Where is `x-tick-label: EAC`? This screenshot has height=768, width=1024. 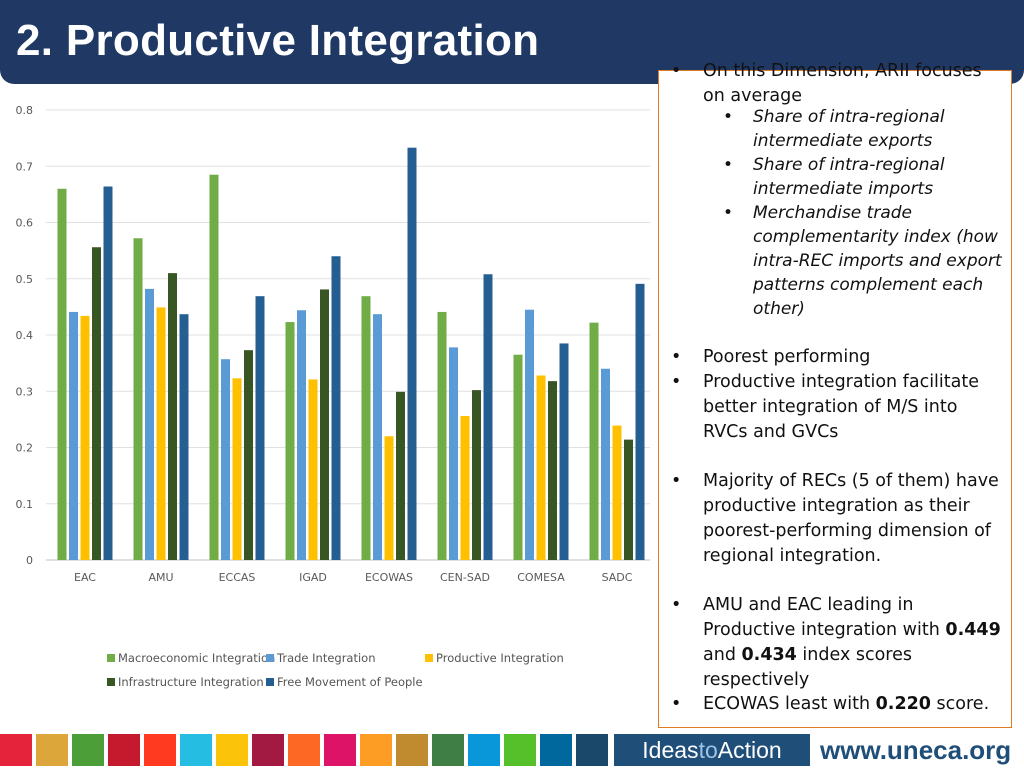
x-tick-label: EAC is located at coordinates (85, 577).